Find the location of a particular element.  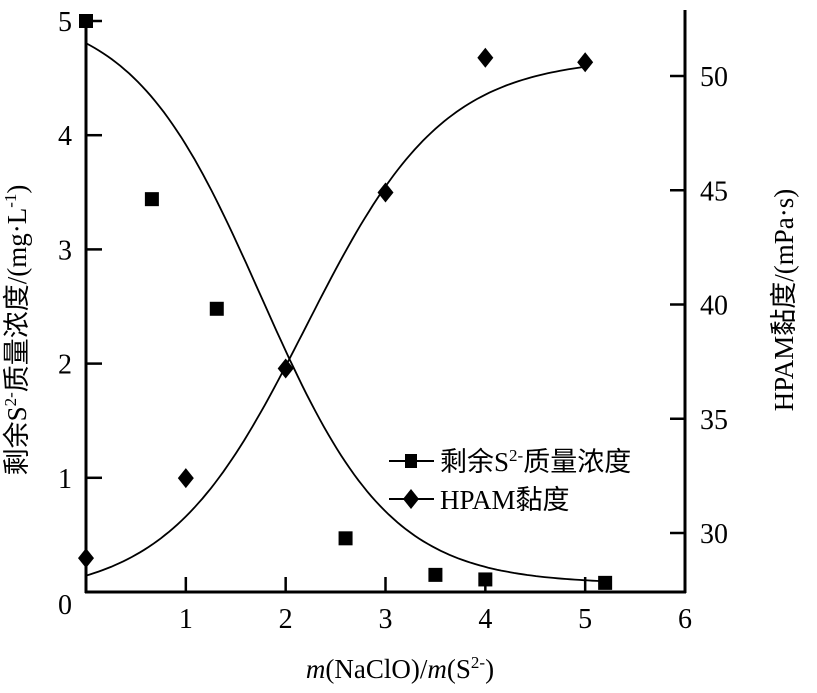

x-tick-label: 1 is located at coordinates (186, 619).